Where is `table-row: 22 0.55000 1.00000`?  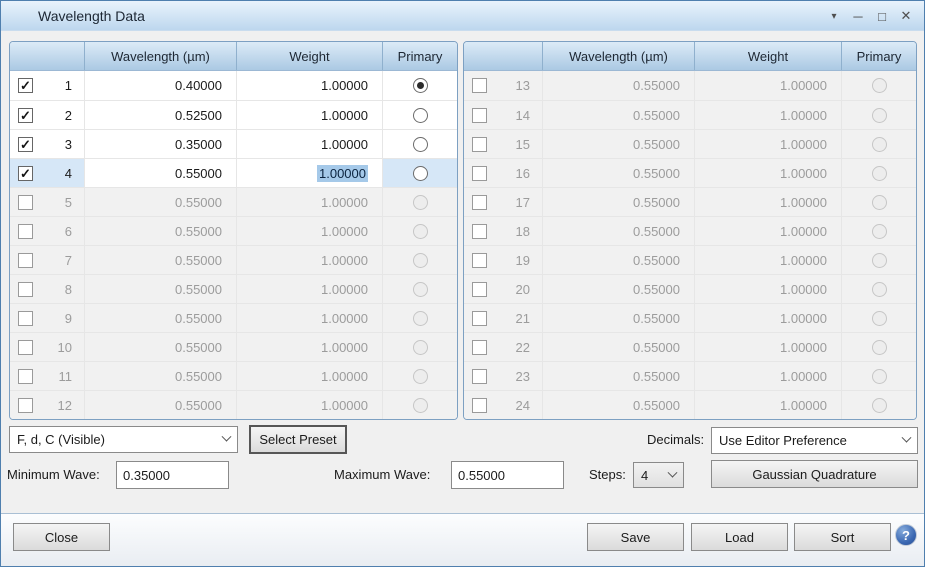
table-row: 22 0.55000 1.00000 is located at coordinates (690, 346).